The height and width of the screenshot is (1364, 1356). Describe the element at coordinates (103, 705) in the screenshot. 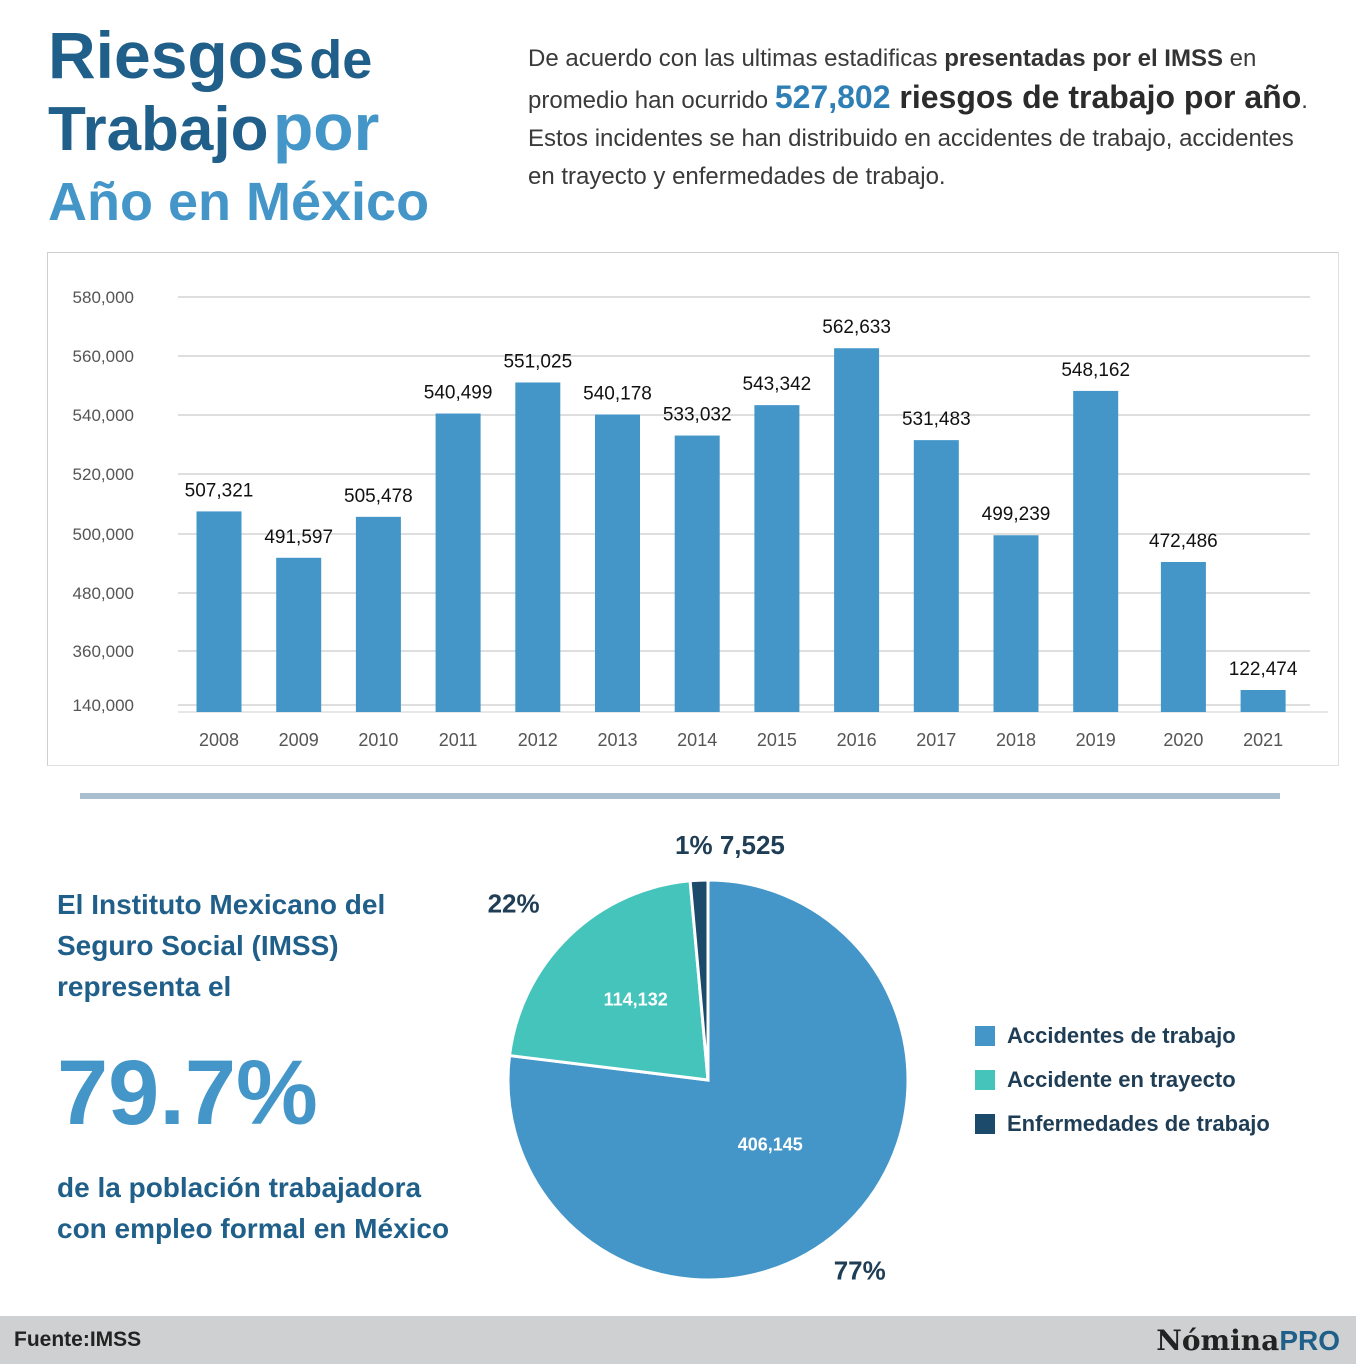

I see `y-tick-label: 140,000` at that location.